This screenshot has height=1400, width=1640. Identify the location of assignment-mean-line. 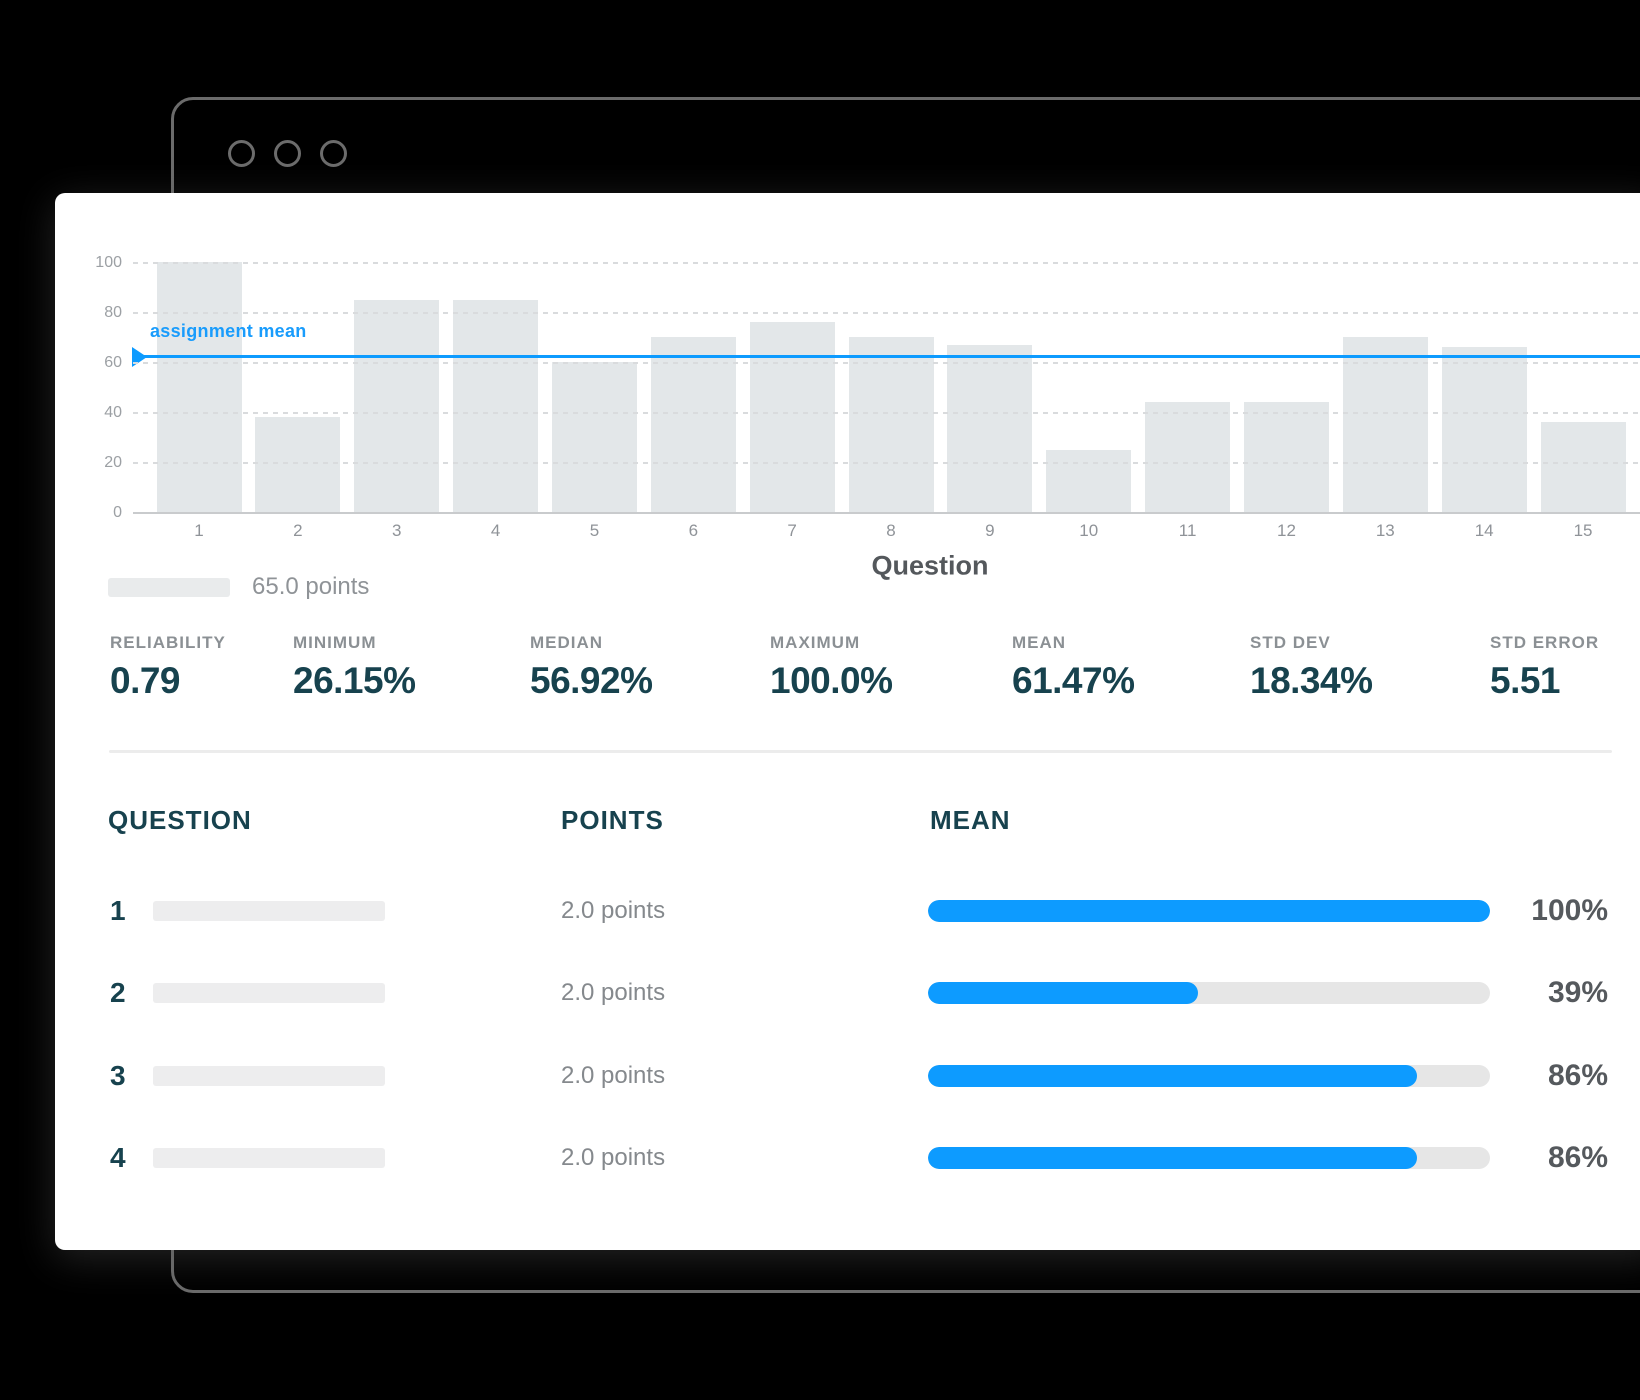
(886, 356).